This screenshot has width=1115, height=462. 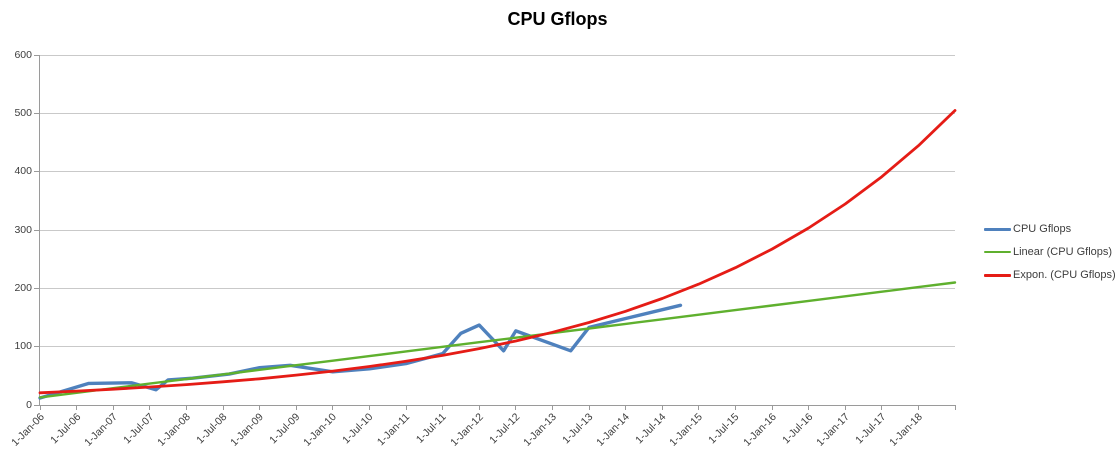 I want to click on y-axis-line, so click(x=39, y=230).